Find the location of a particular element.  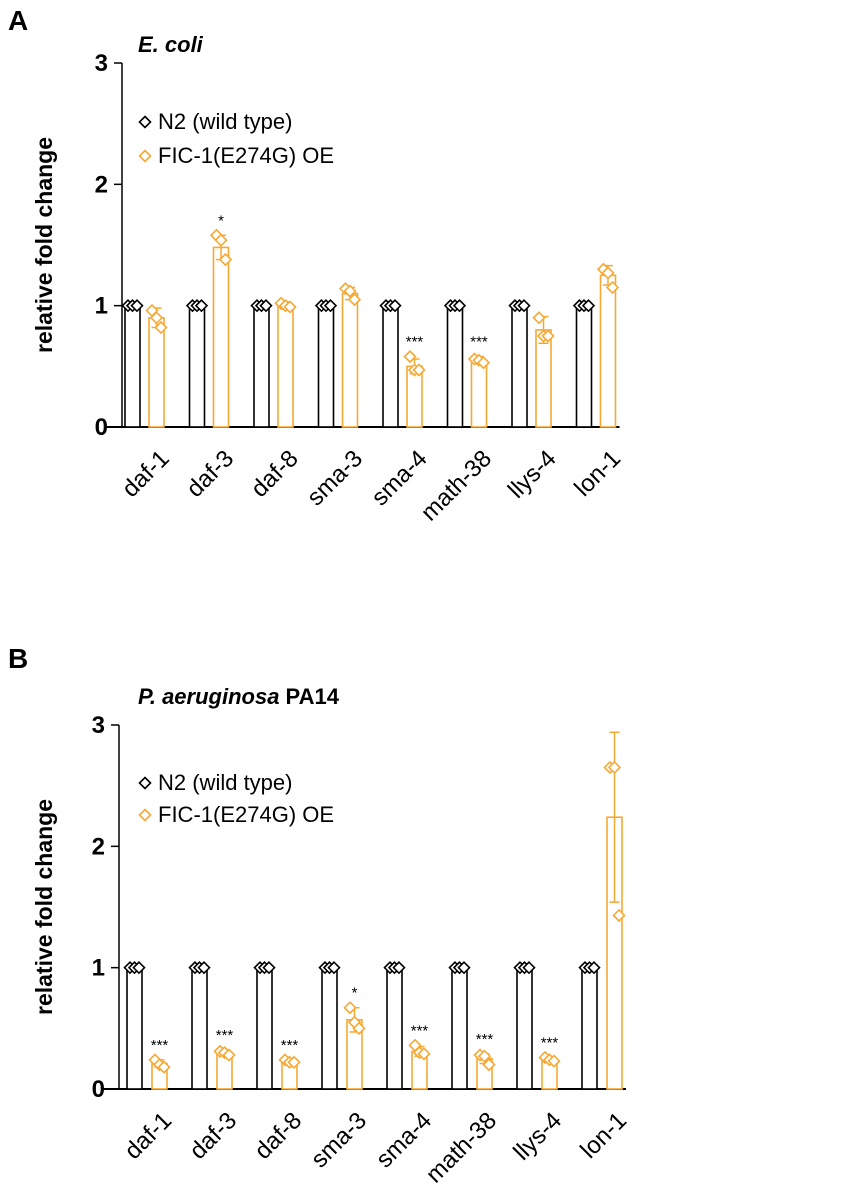

panel-letter: B is located at coordinates (18, 658).